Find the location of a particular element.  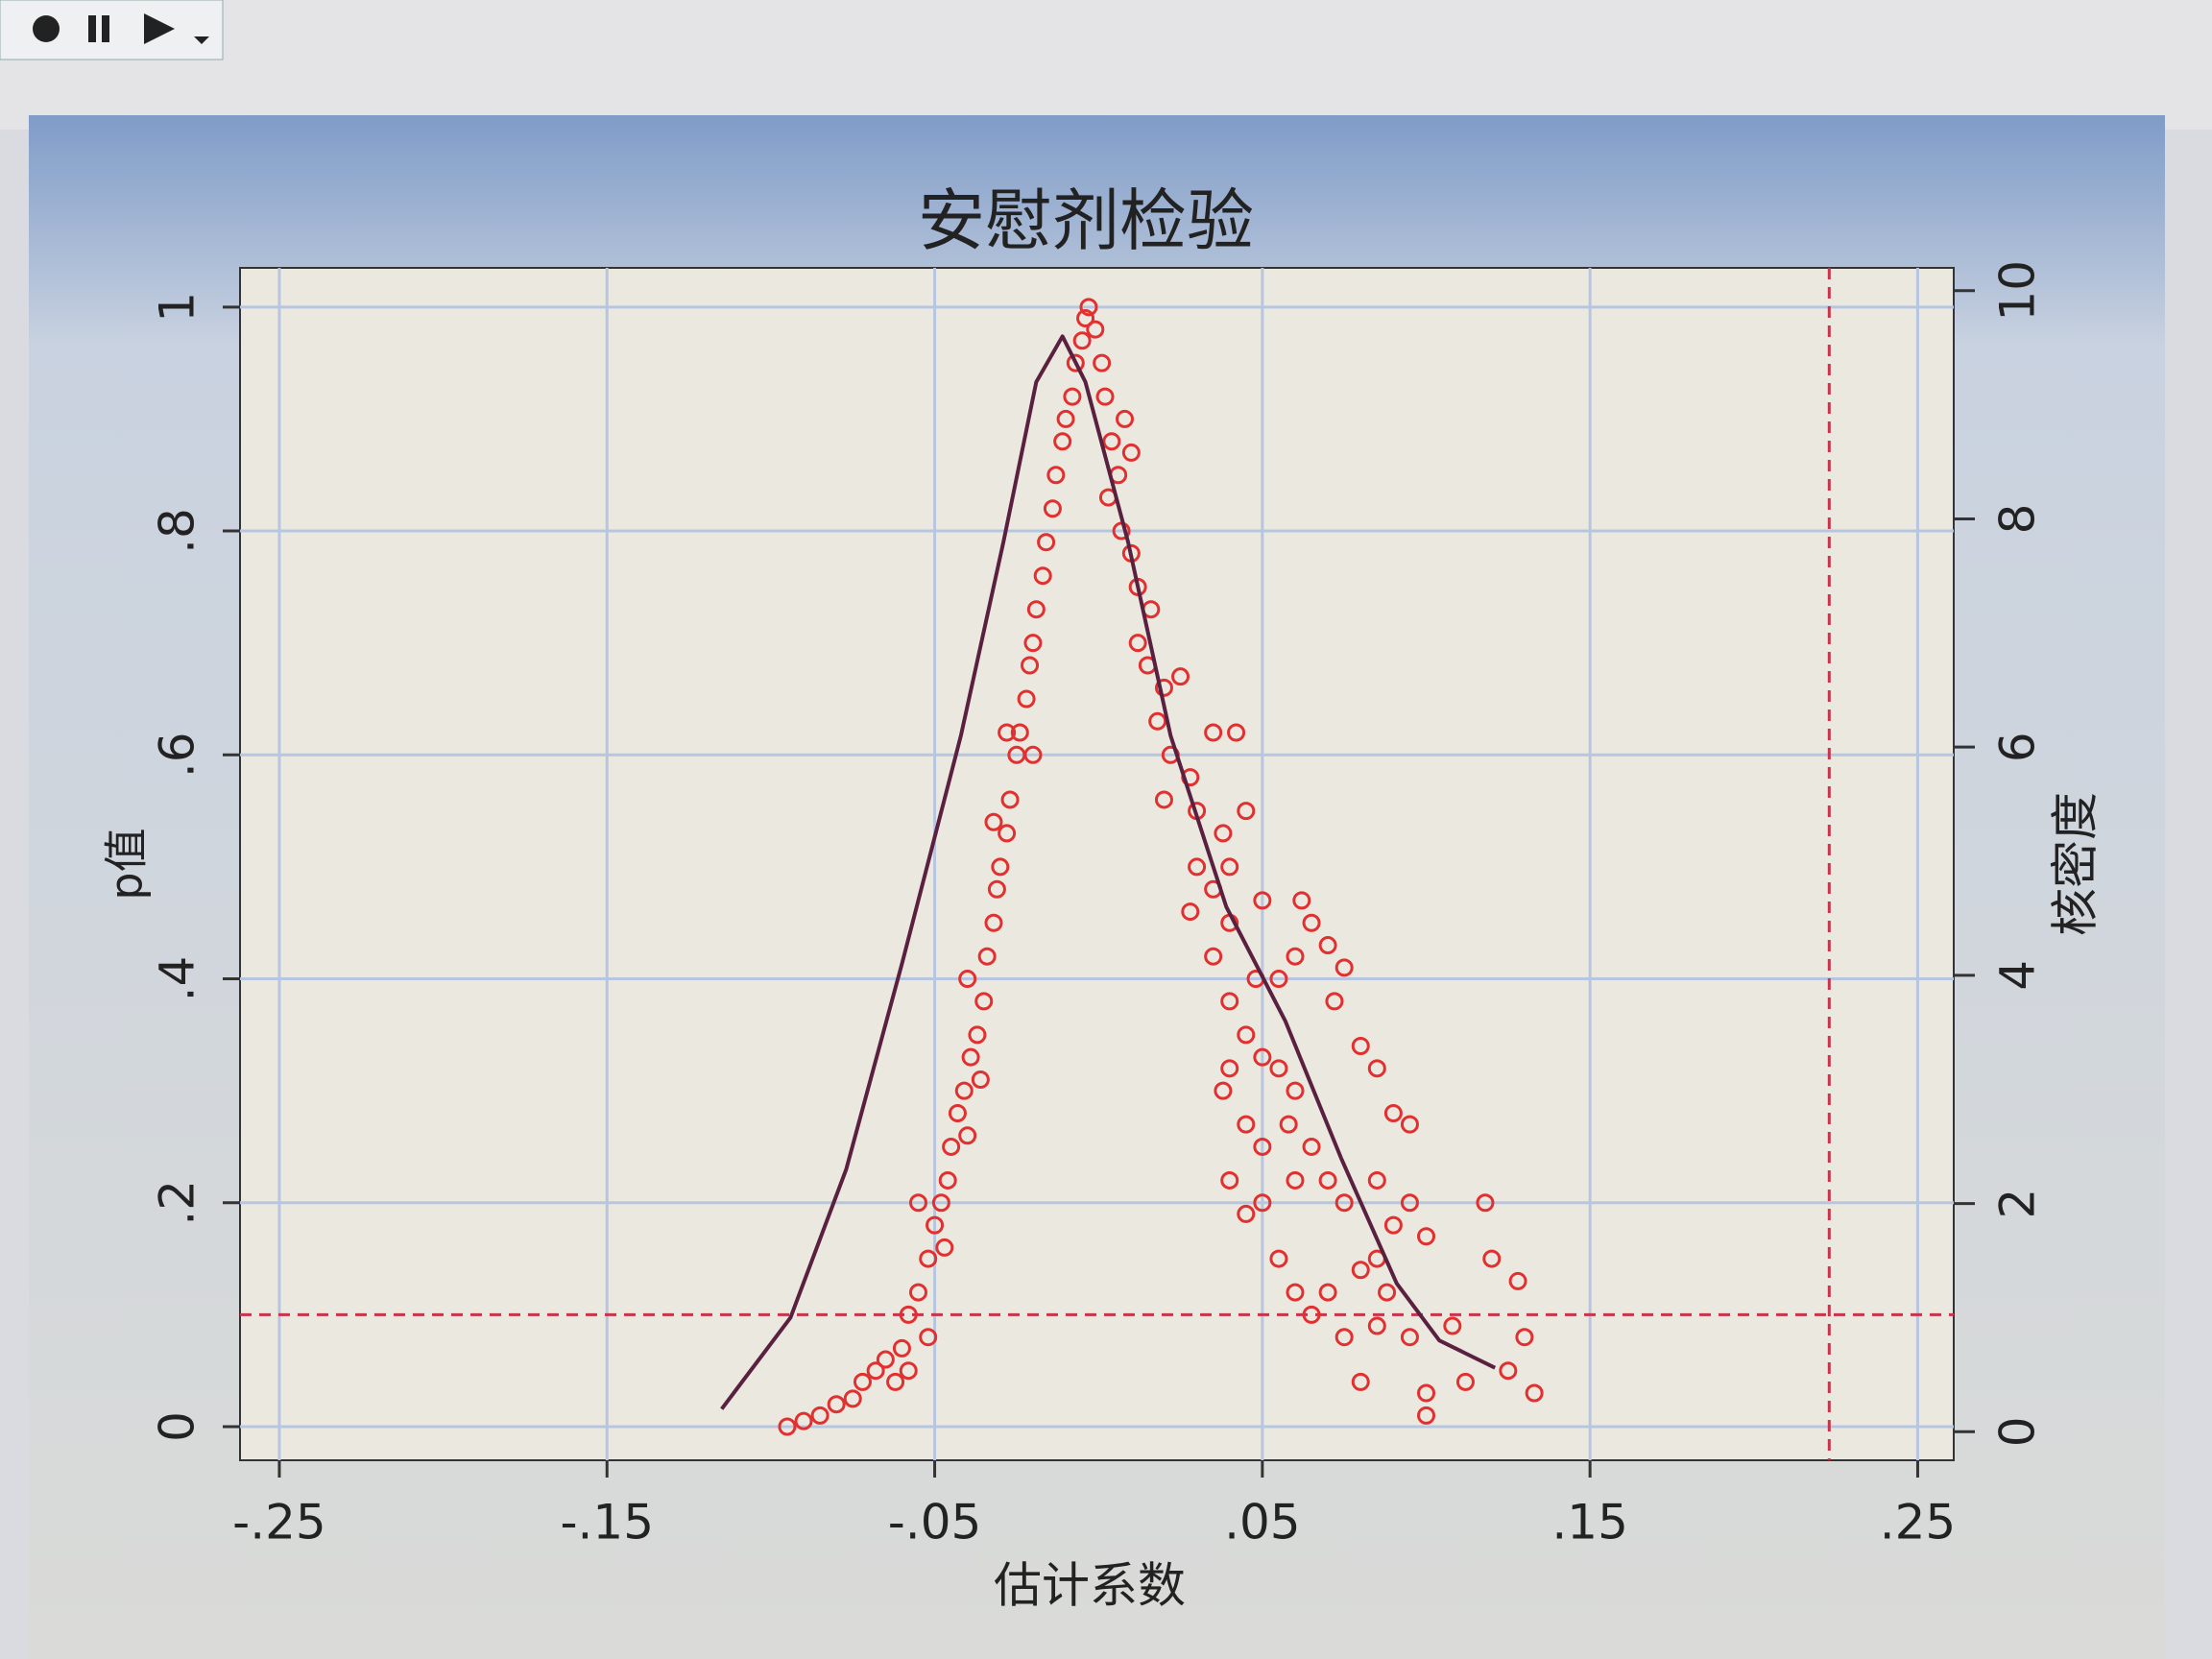

y2-tick-label: 4 is located at coordinates (2018, 976).